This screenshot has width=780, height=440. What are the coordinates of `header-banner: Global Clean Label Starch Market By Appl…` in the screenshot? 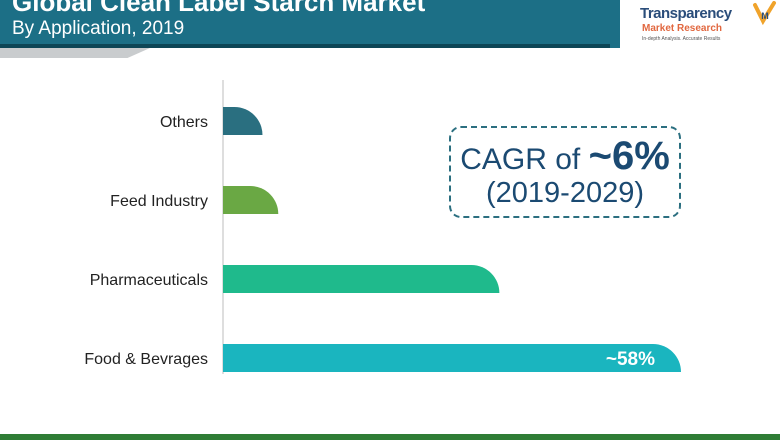 It's located at (310, 24).